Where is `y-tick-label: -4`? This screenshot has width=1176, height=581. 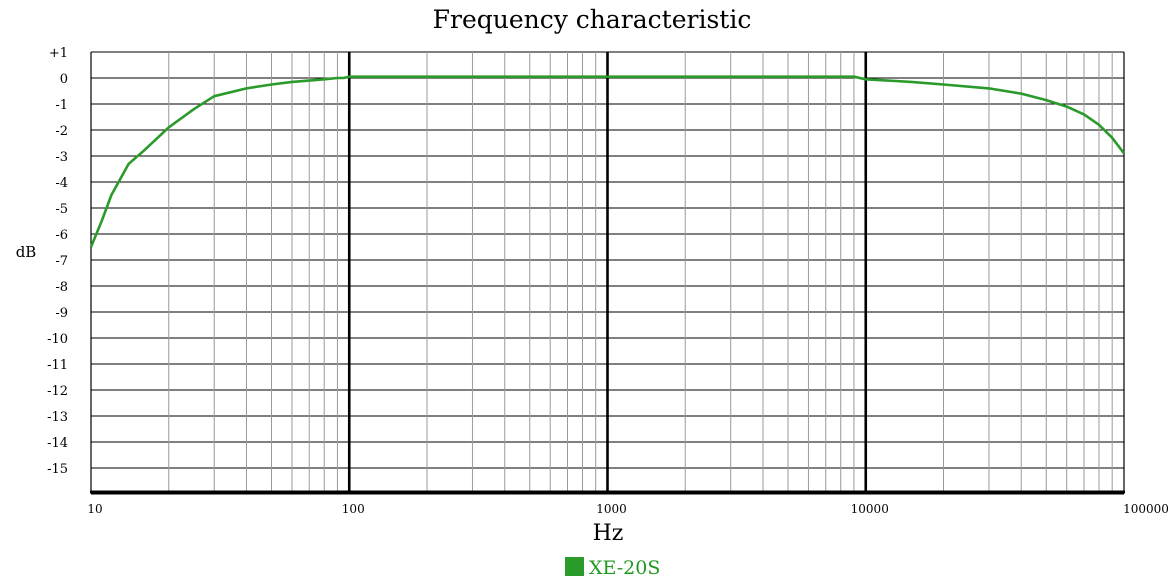 y-tick-label: -4 is located at coordinates (61, 183).